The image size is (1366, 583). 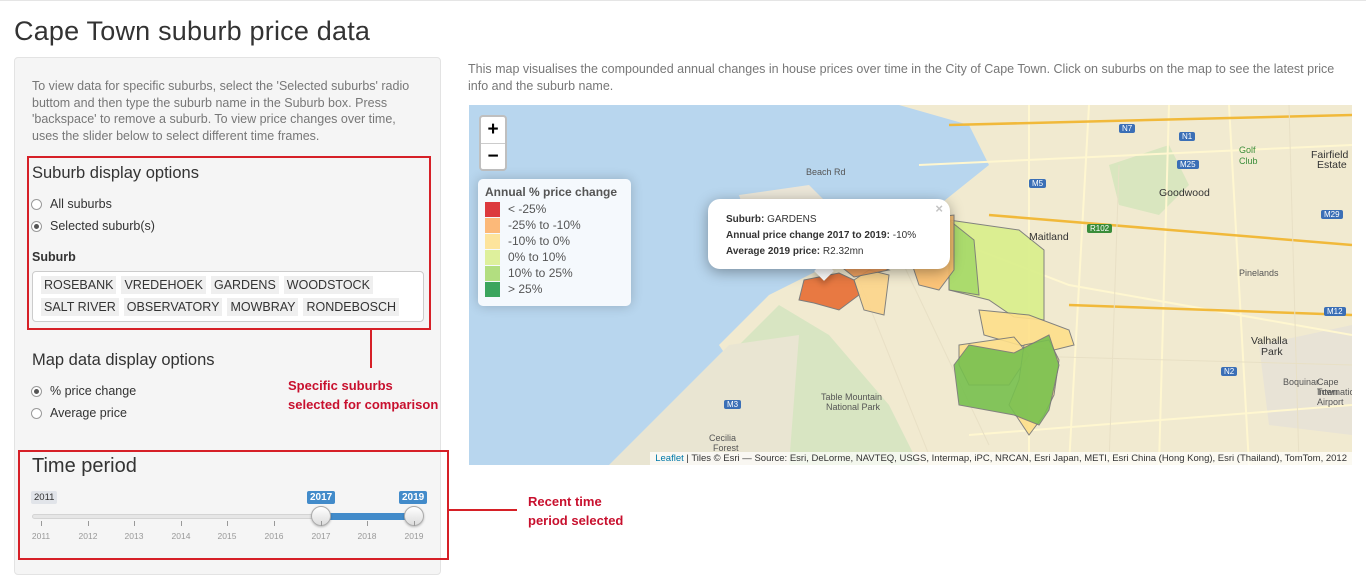 I want to click on slider-tick-label: 2012, so click(x=88, y=536).